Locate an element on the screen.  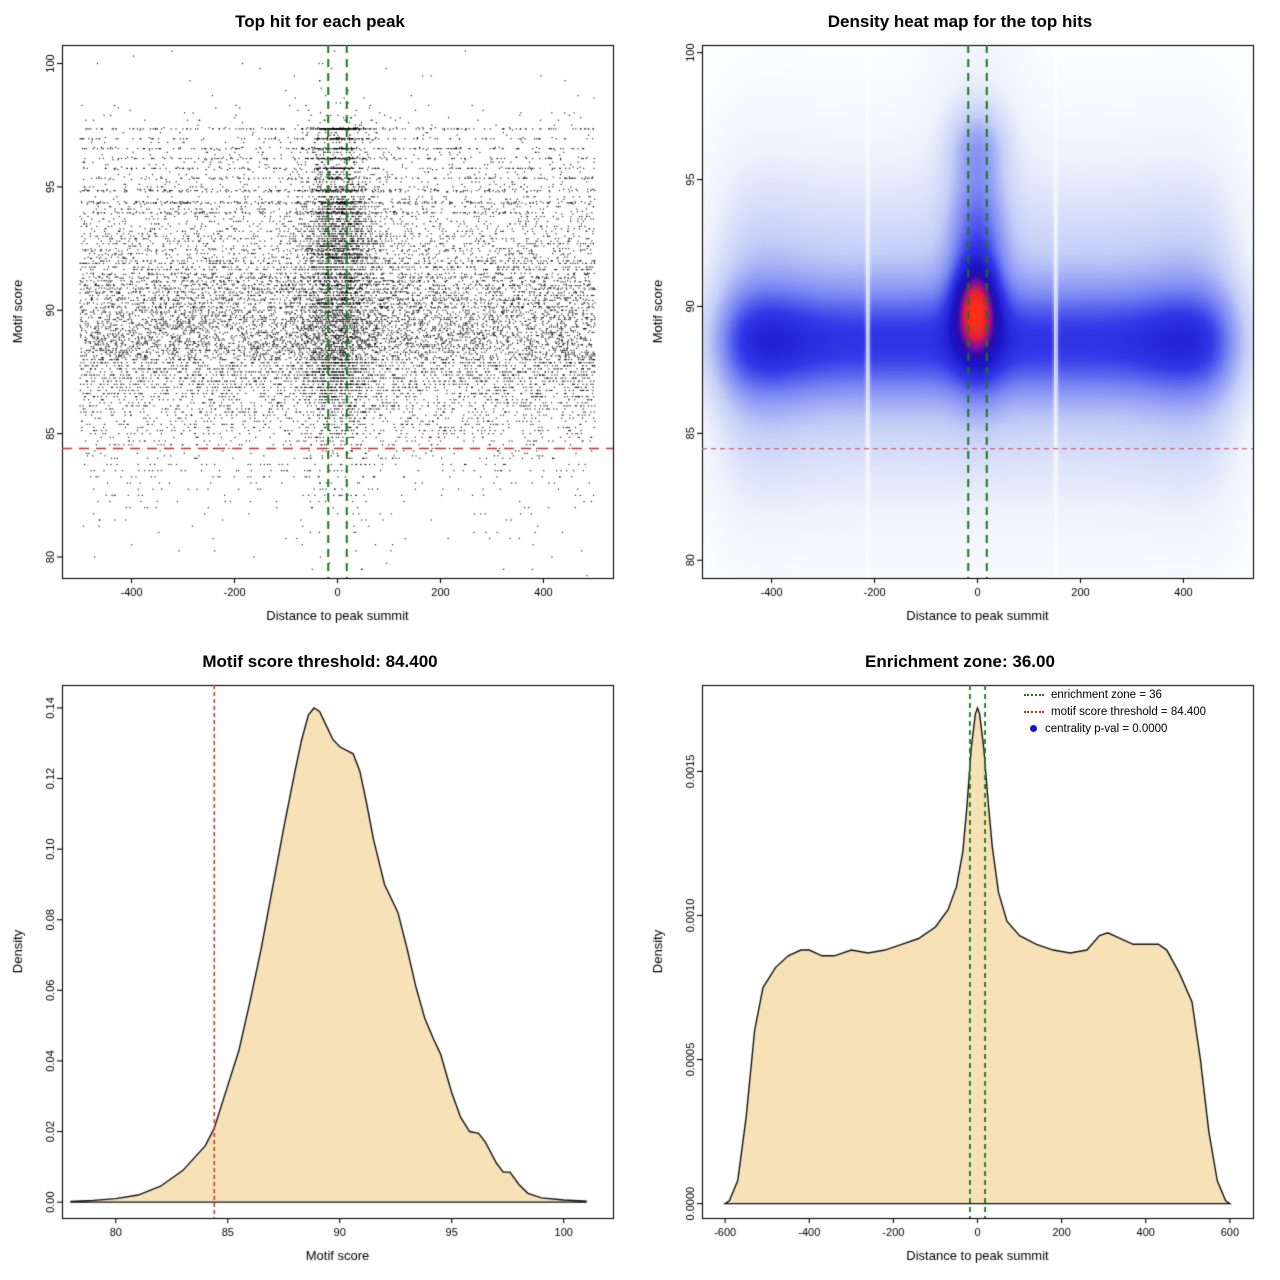
legend-item-enrichment-zone: enrichment zone = 36 is located at coordinates (1115, 694).